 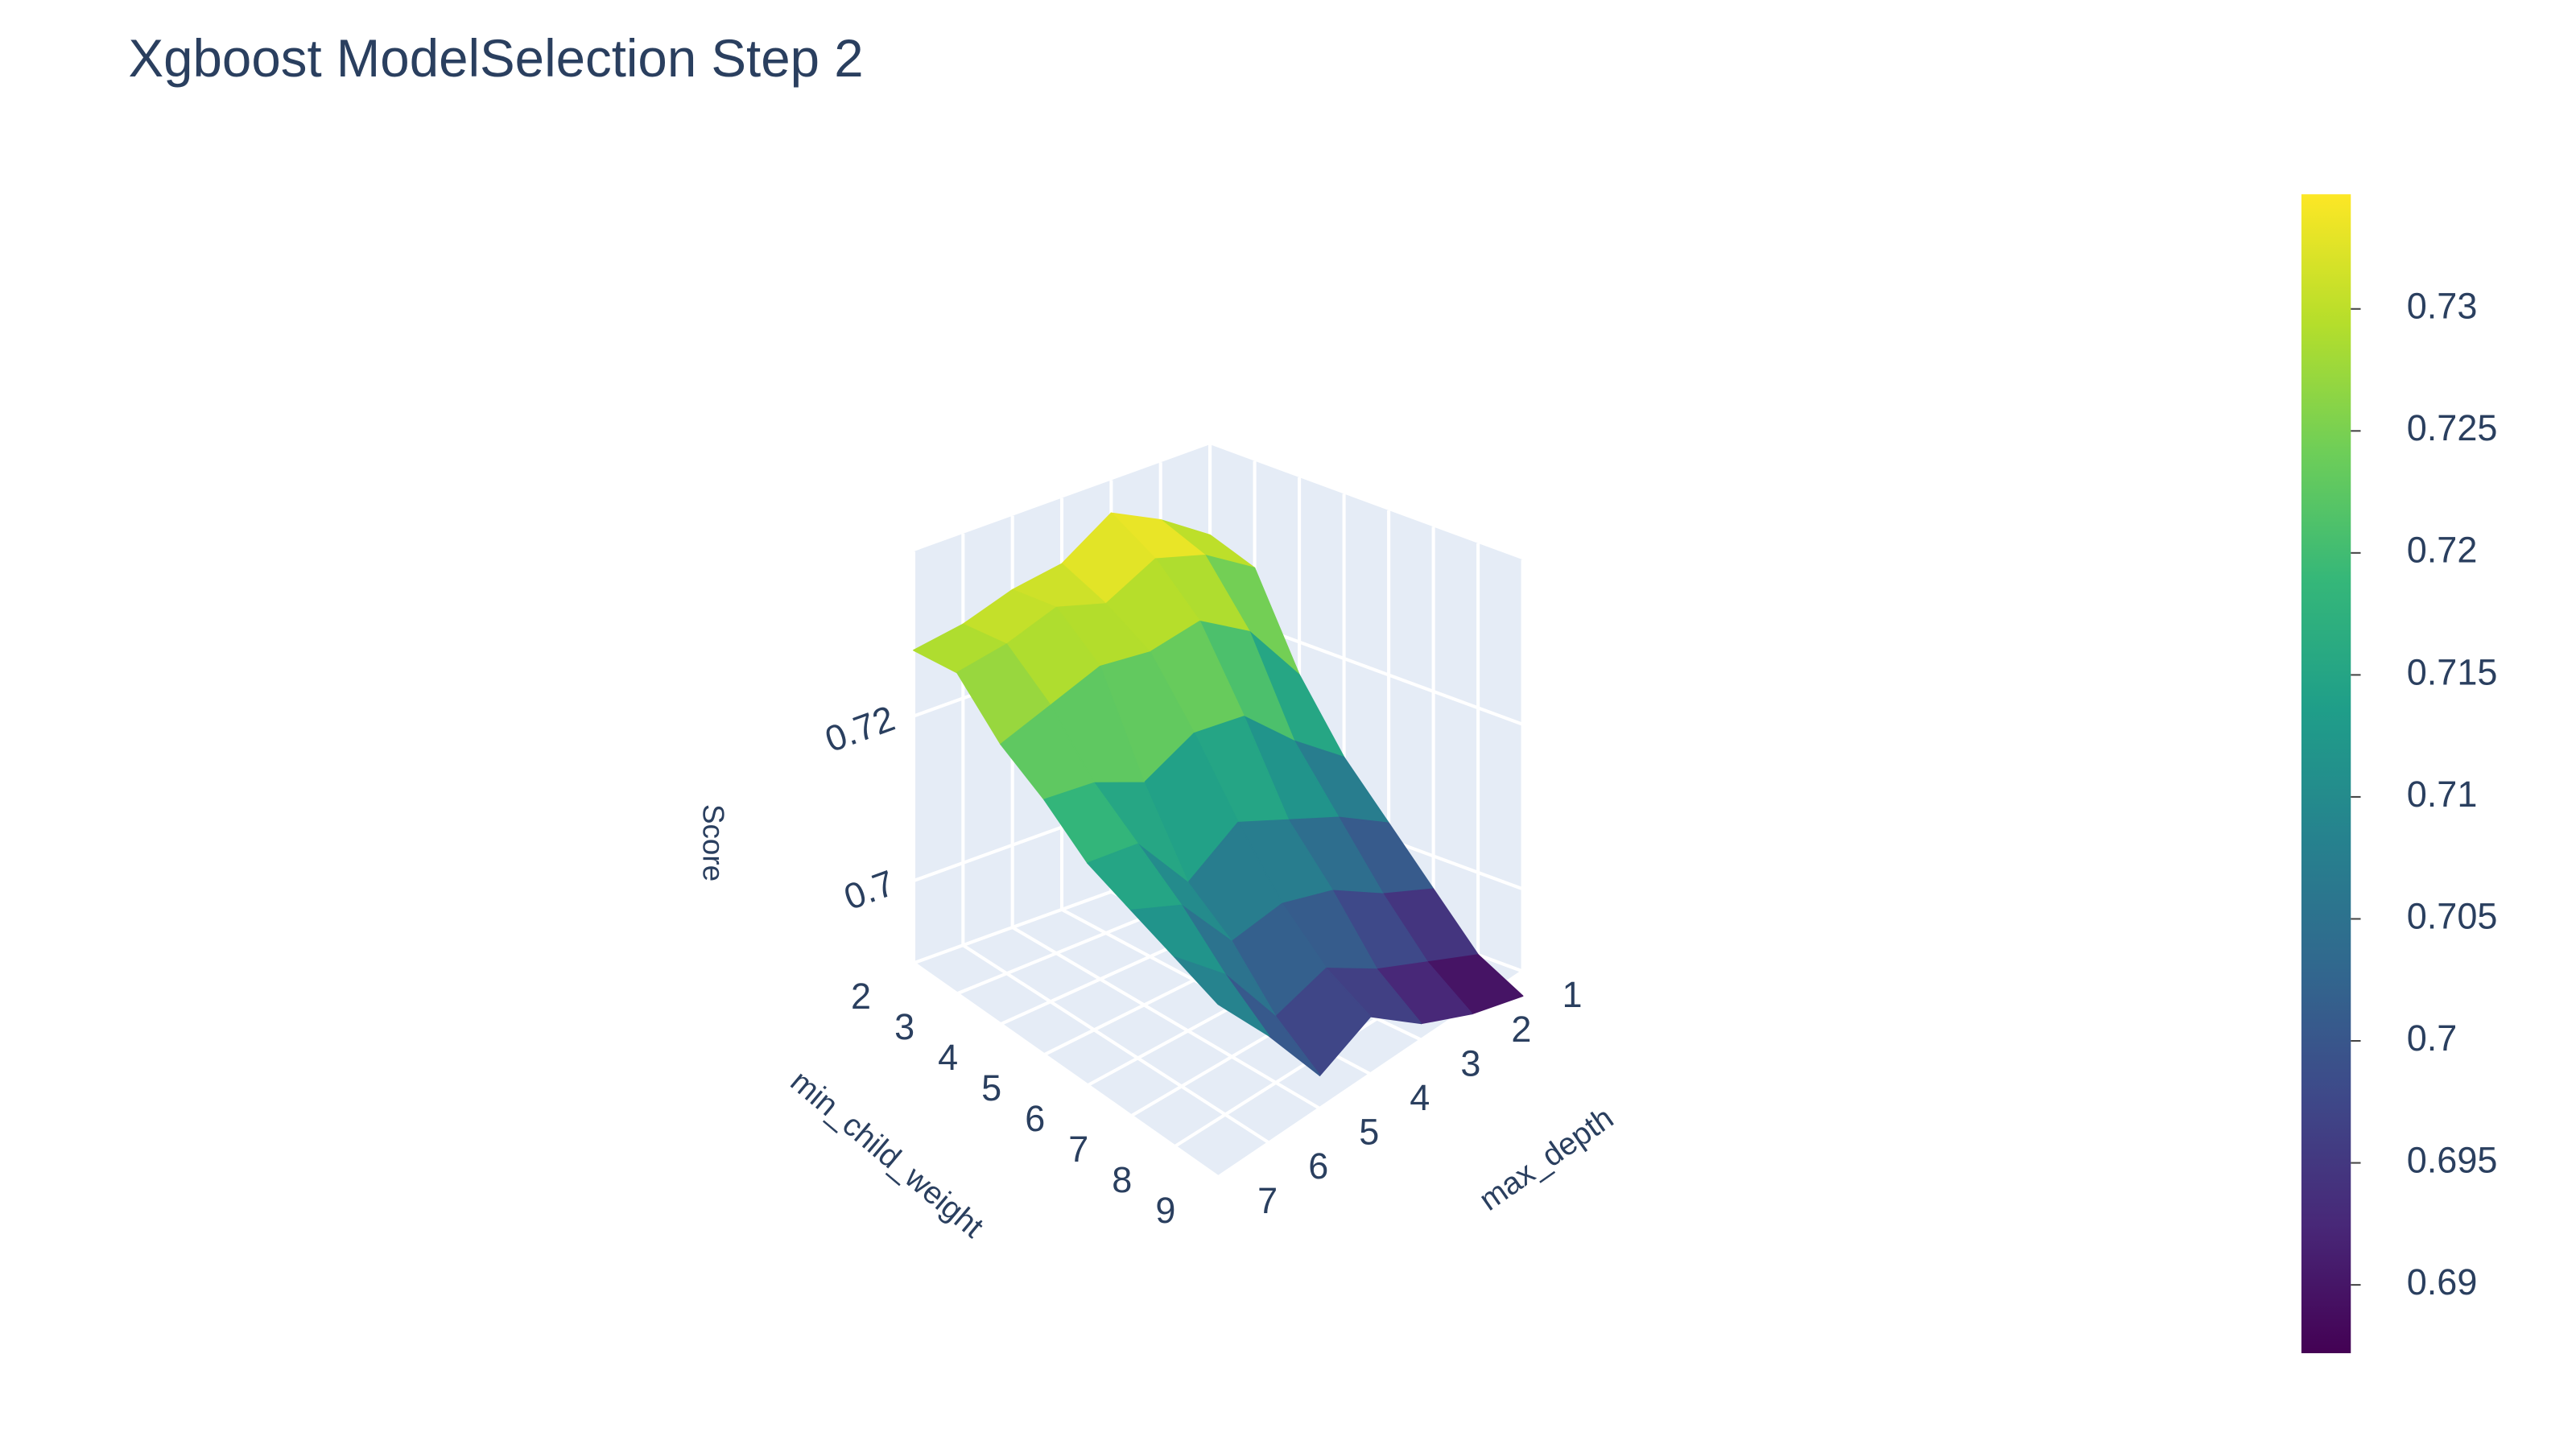 I want to click on x-tick-label: 2, so click(x=1521, y=1029).